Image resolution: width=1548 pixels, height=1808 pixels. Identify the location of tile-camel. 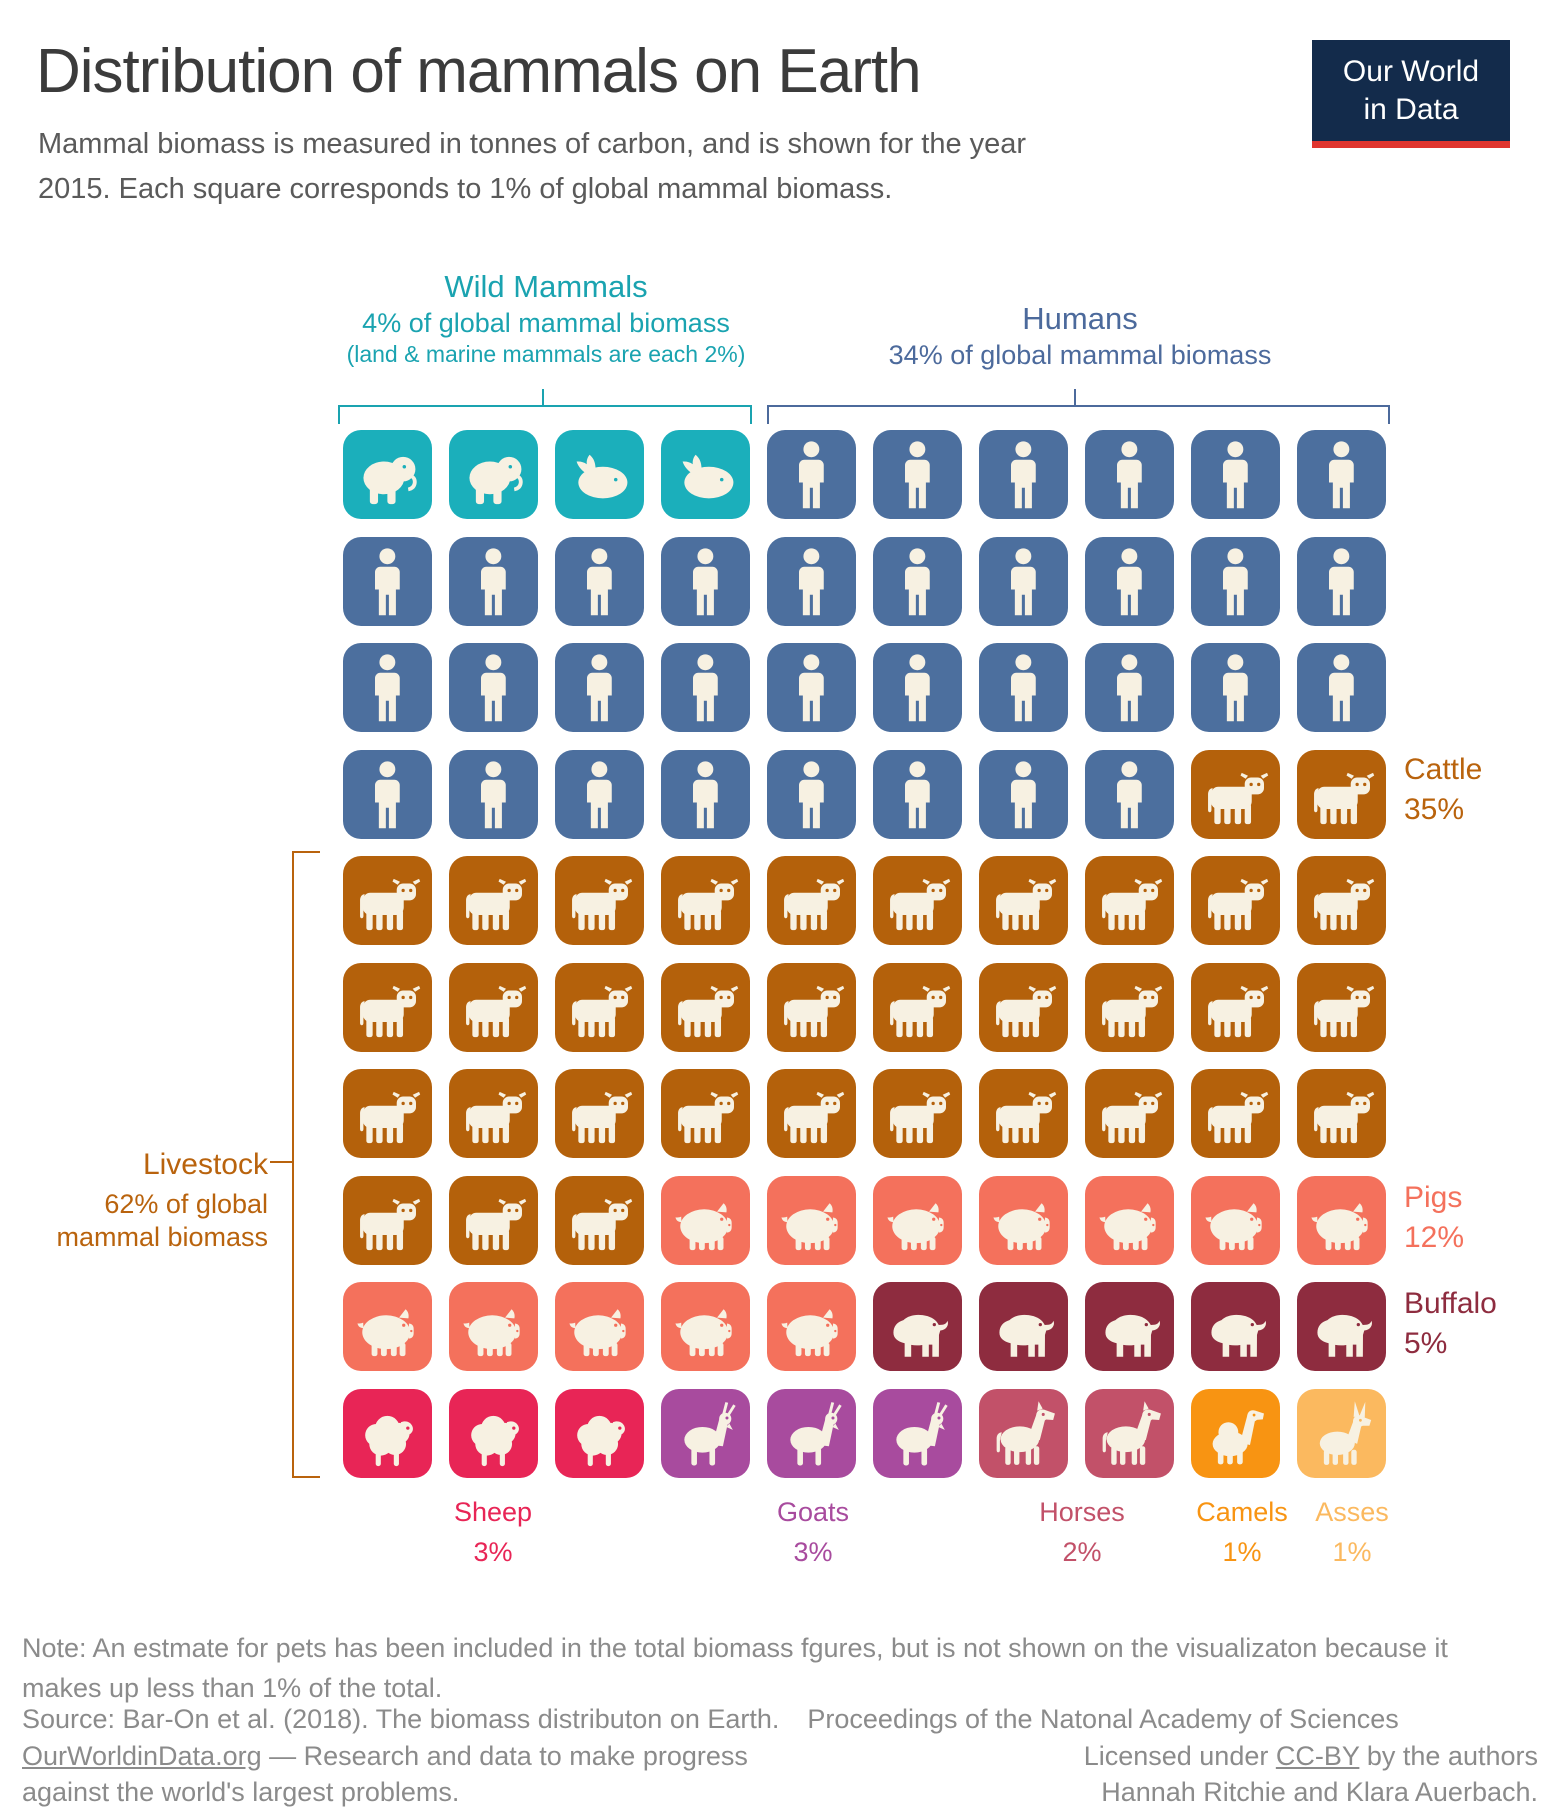
(1235, 1433).